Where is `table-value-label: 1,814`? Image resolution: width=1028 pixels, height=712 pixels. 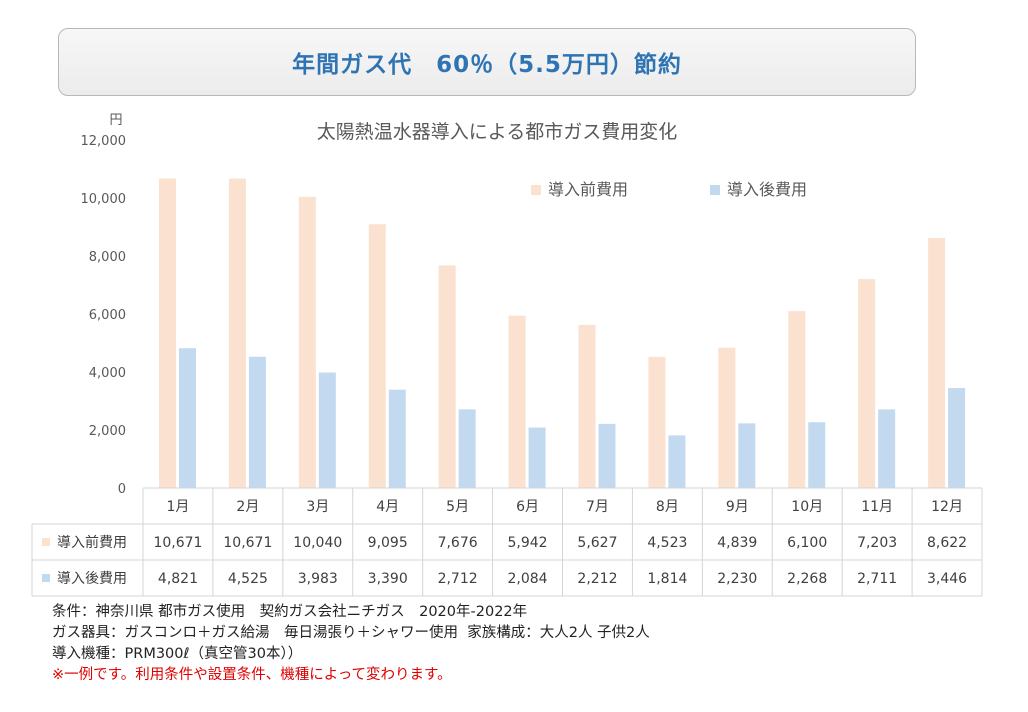
table-value-label: 1,814 is located at coordinates (667, 579).